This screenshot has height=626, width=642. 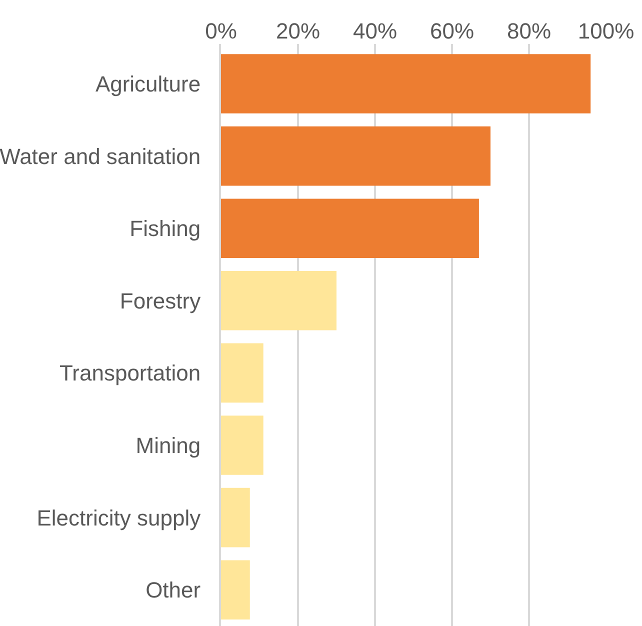 What do you see at coordinates (298, 31) in the screenshot?
I see `x-tick-label: 20%` at bounding box center [298, 31].